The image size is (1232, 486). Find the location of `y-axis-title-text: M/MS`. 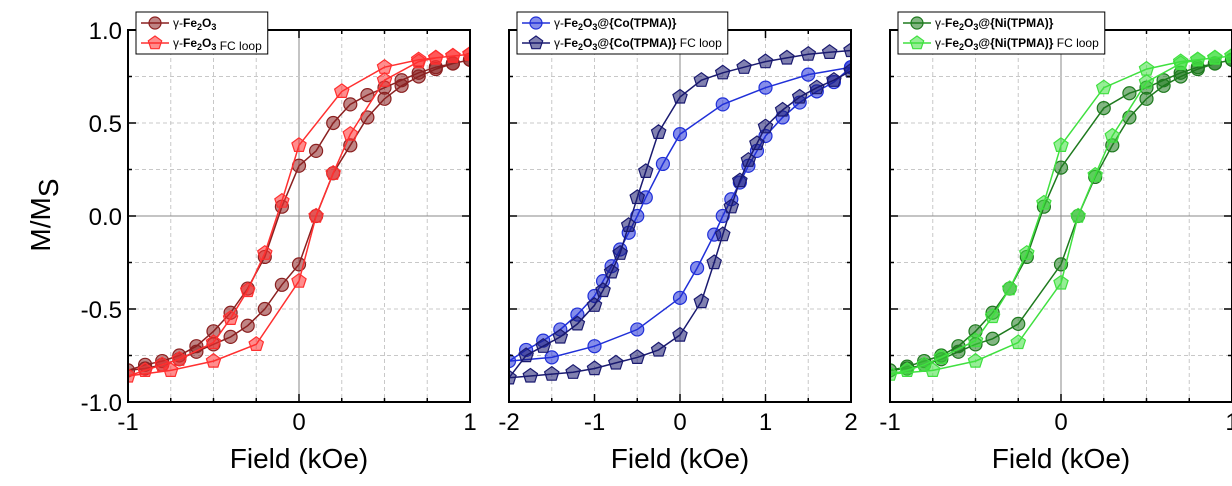

y-axis-title-text: M/MS is located at coordinates (44, 214).